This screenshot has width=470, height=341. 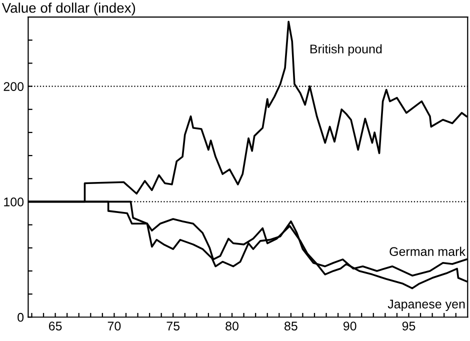 What do you see at coordinates (14, 202) in the screenshot?
I see `y-tick-label: 100` at bounding box center [14, 202].